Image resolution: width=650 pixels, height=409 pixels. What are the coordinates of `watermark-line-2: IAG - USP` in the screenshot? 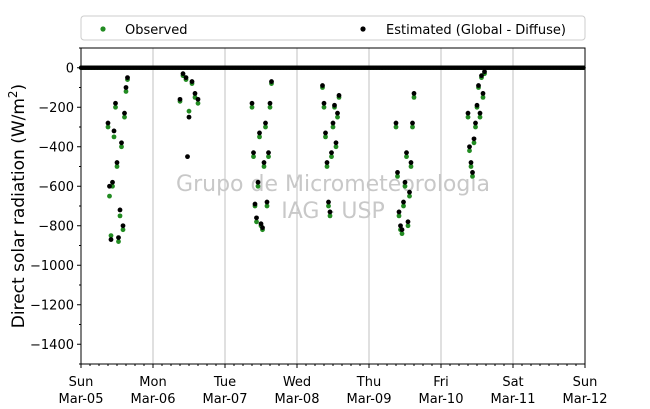 It's located at (332, 211).